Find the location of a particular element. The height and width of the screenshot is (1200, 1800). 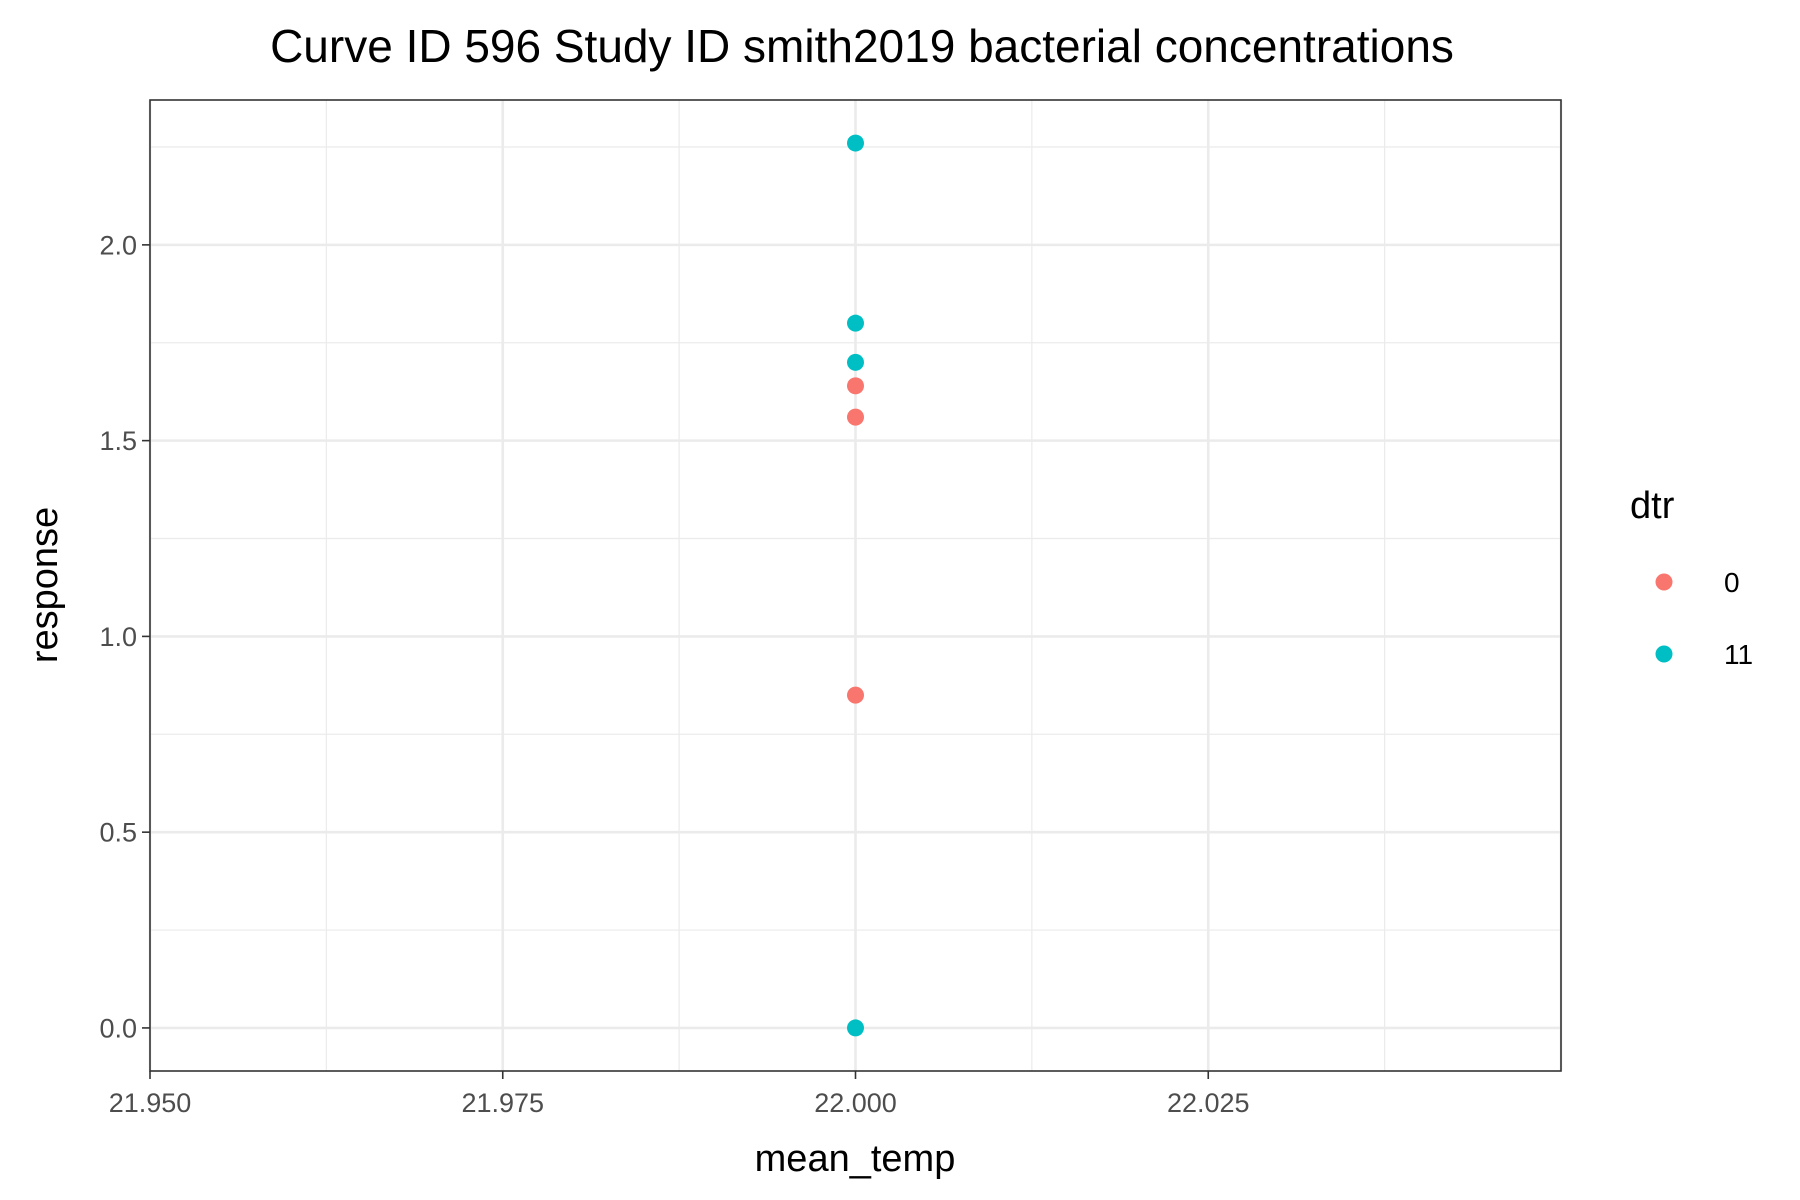

points is located at coordinates (855, 585).